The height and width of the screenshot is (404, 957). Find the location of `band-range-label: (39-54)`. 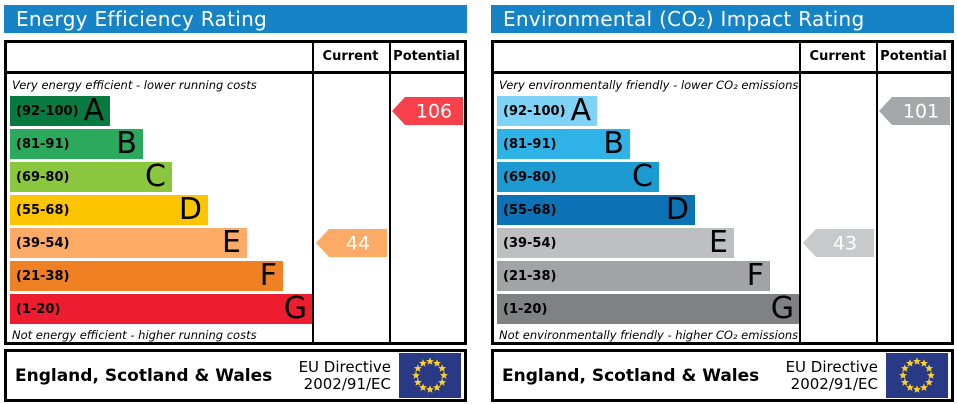

band-range-label: (39-54) is located at coordinates (530, 243).